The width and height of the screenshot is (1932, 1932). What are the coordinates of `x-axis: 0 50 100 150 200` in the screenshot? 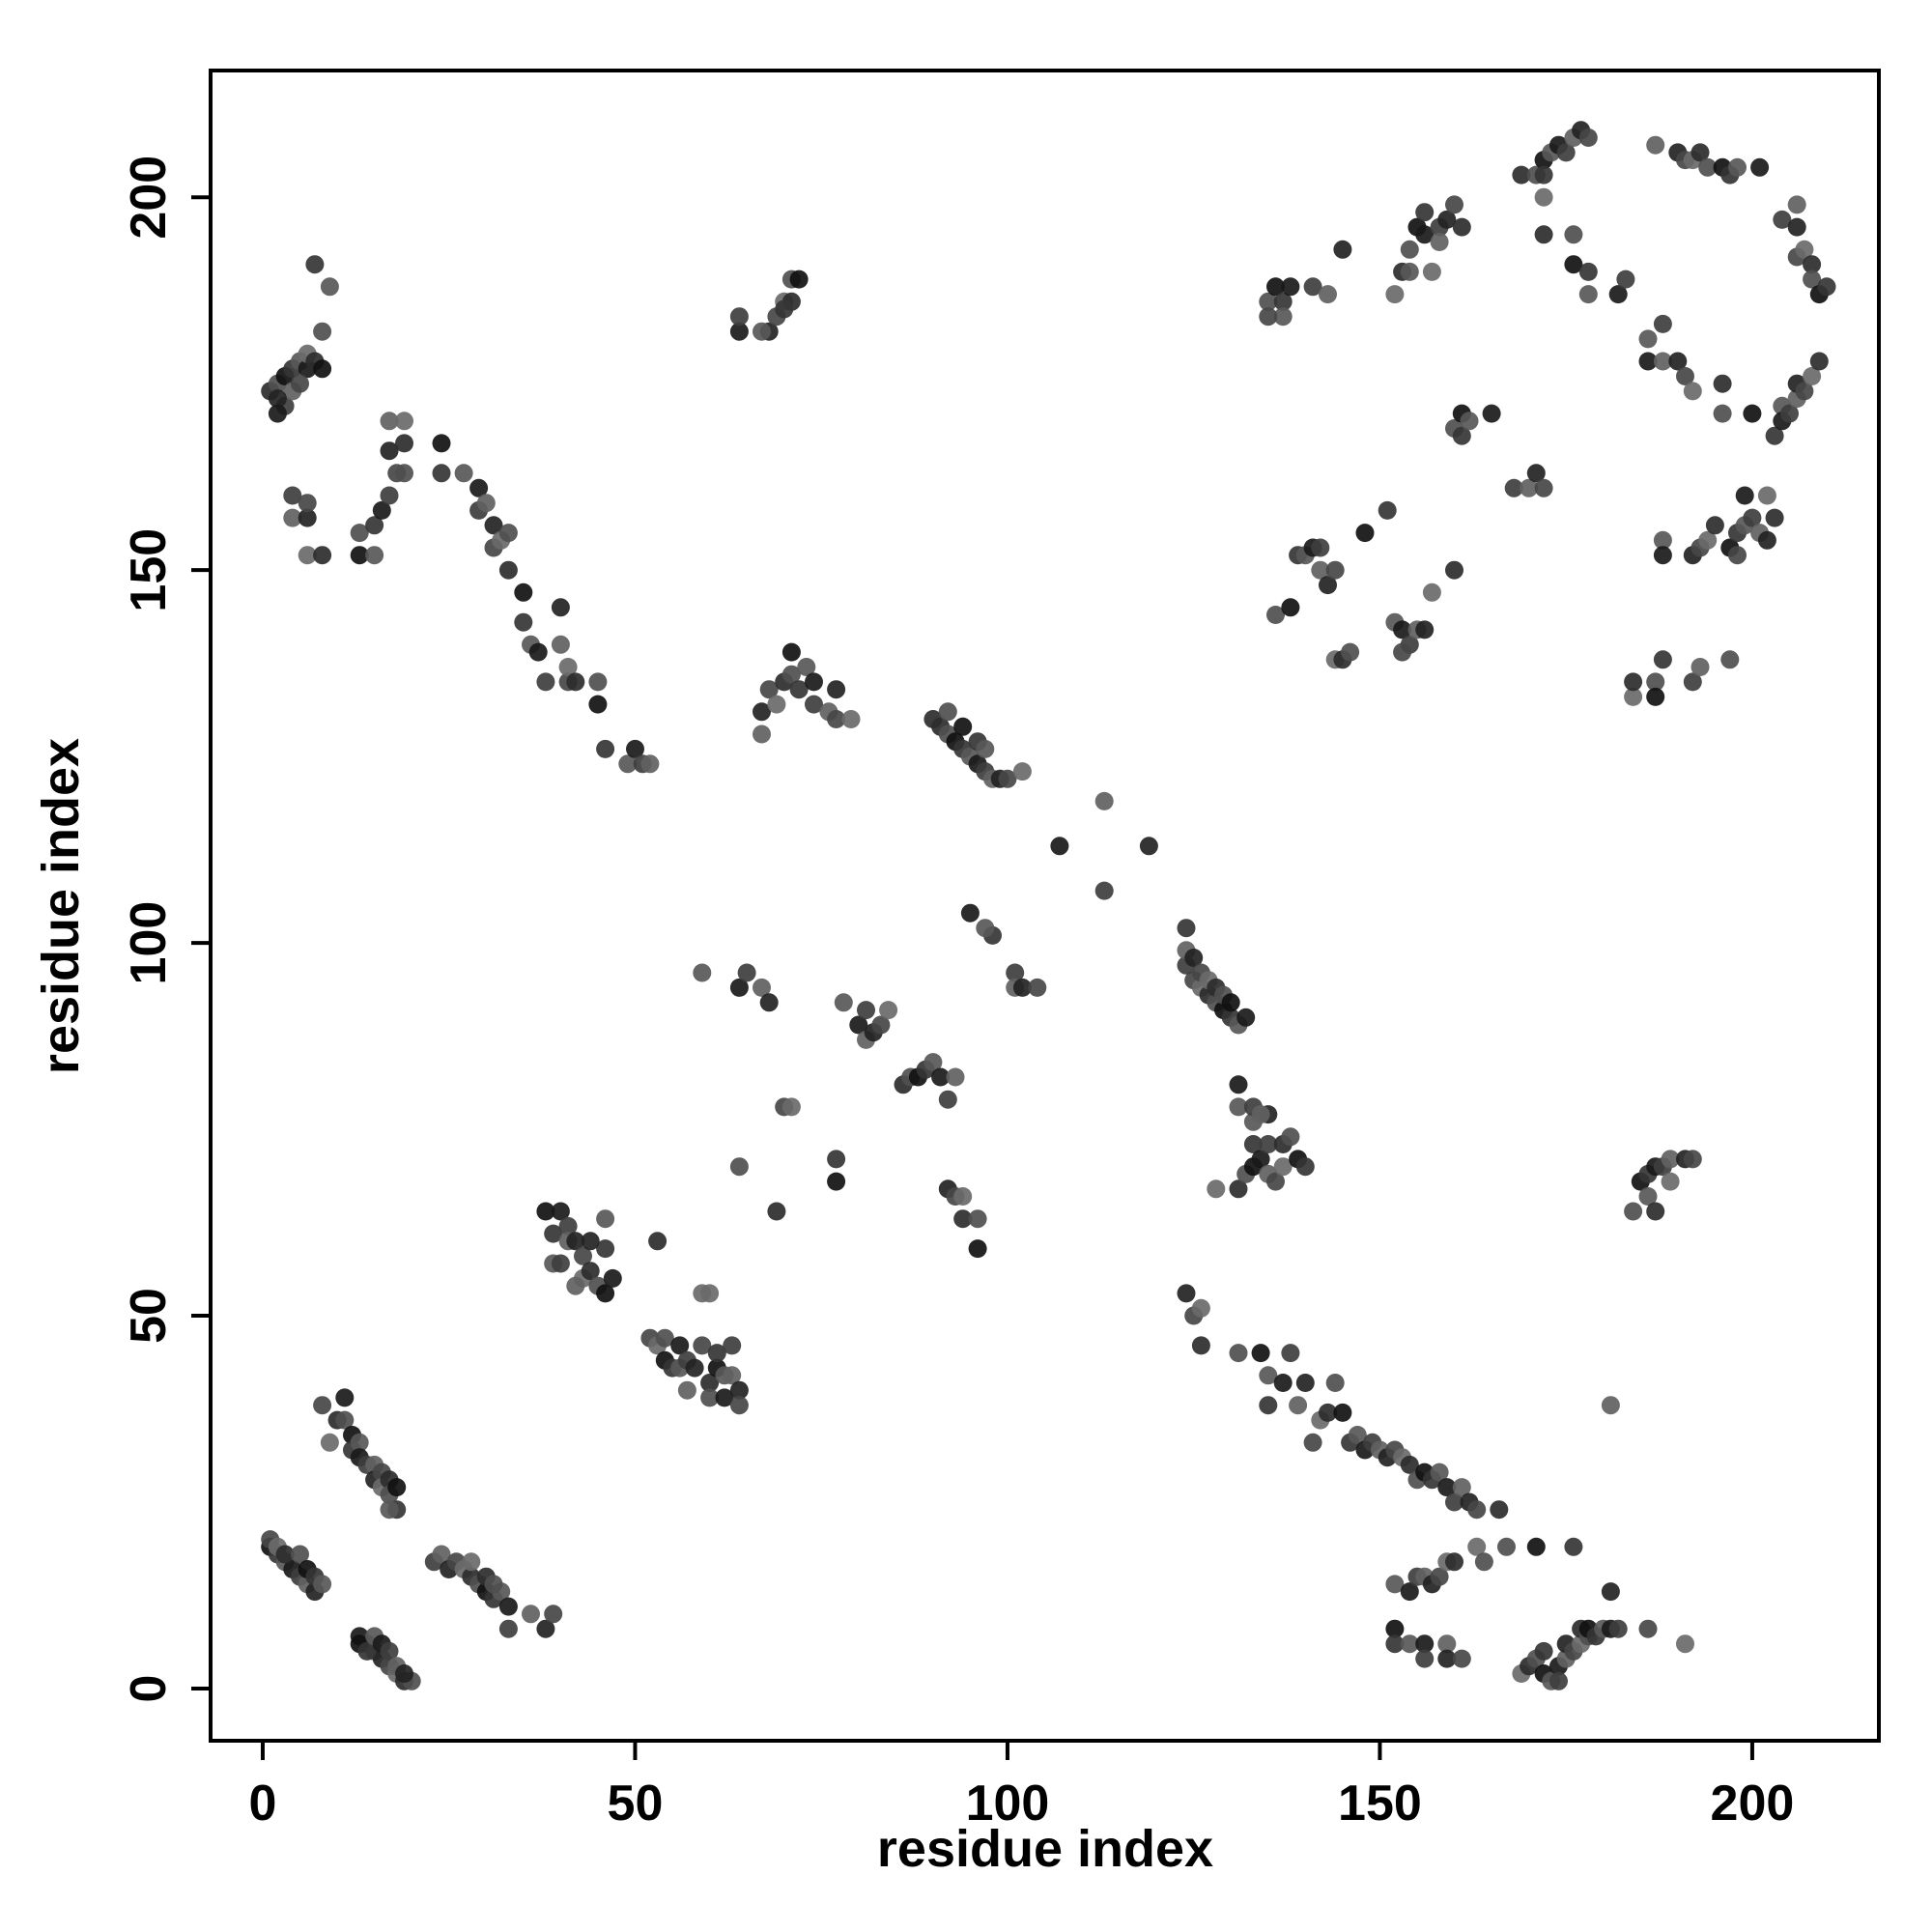 It's located at (1021, 1786).